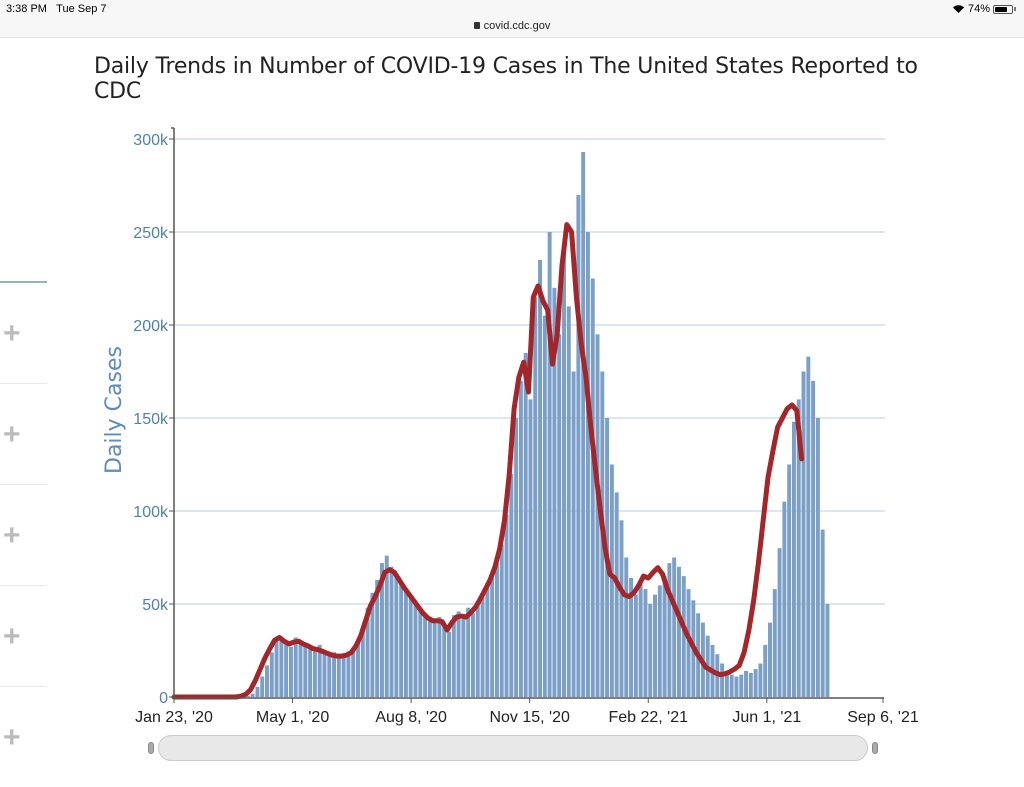  I want to click on range-scroller, so click(513, 748).